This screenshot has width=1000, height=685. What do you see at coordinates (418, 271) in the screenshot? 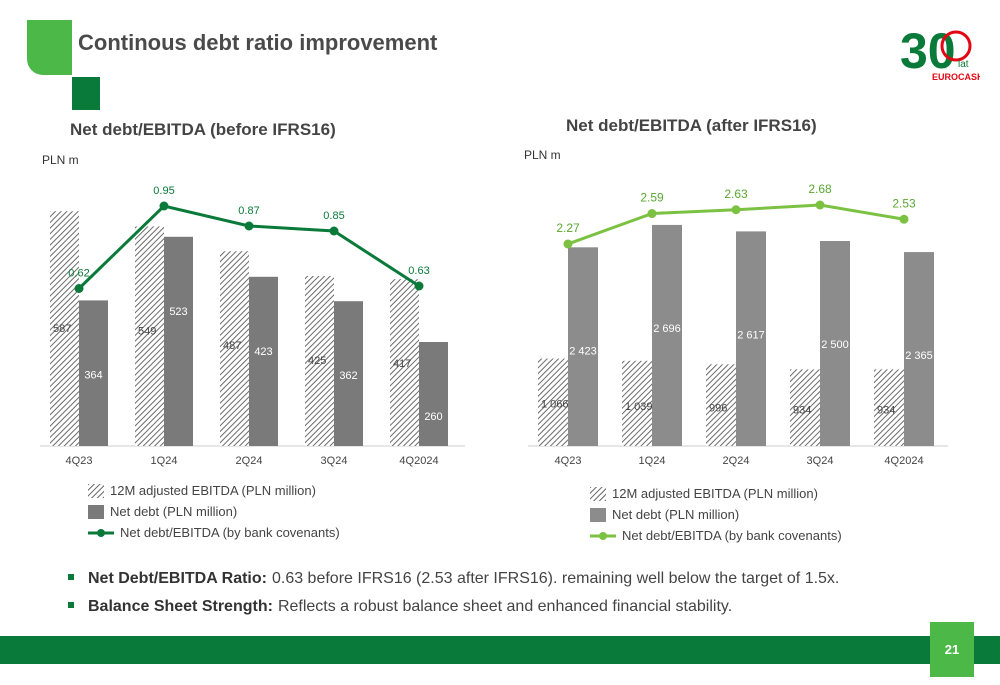
I see `ratio-label: 0.63` at bounding box center [418, 271].